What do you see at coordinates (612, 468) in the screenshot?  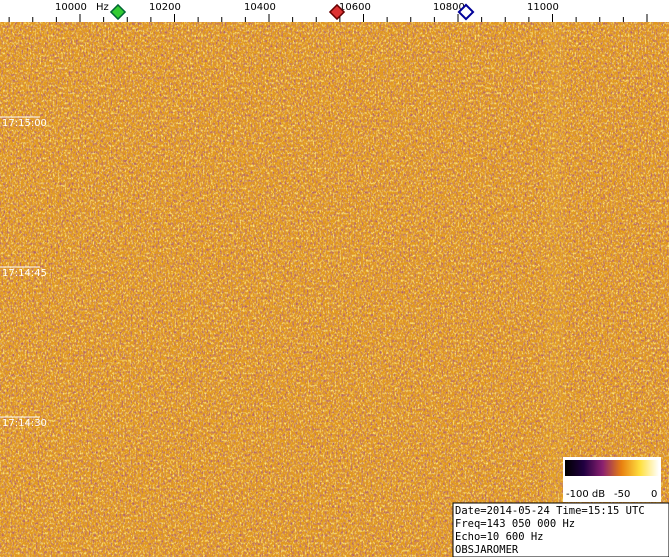 I see `legend-gradient` at bounding box center [612, 468].